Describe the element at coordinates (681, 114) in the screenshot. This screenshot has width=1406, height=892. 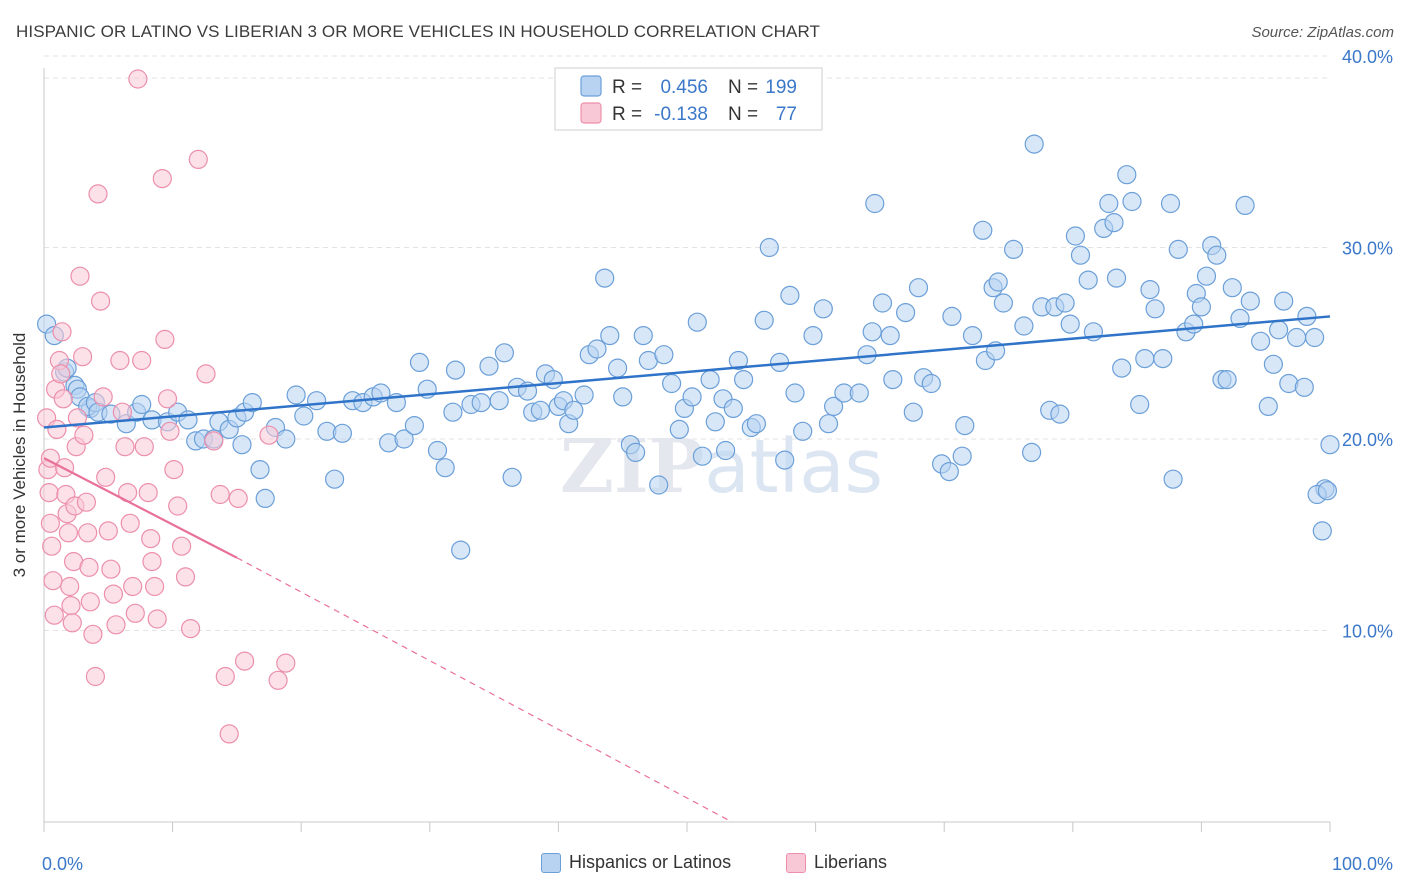
I see `legend-r-value: -0.138` at that location.